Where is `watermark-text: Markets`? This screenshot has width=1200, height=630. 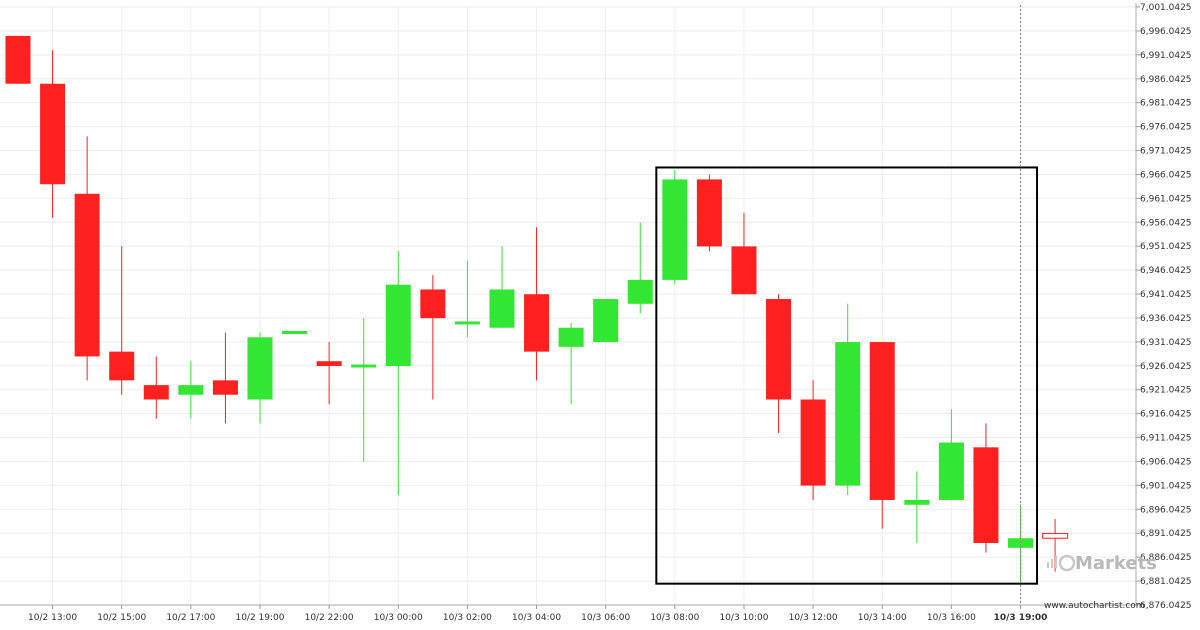 watermark-text: Markets is located at coordinates (1116, 563).